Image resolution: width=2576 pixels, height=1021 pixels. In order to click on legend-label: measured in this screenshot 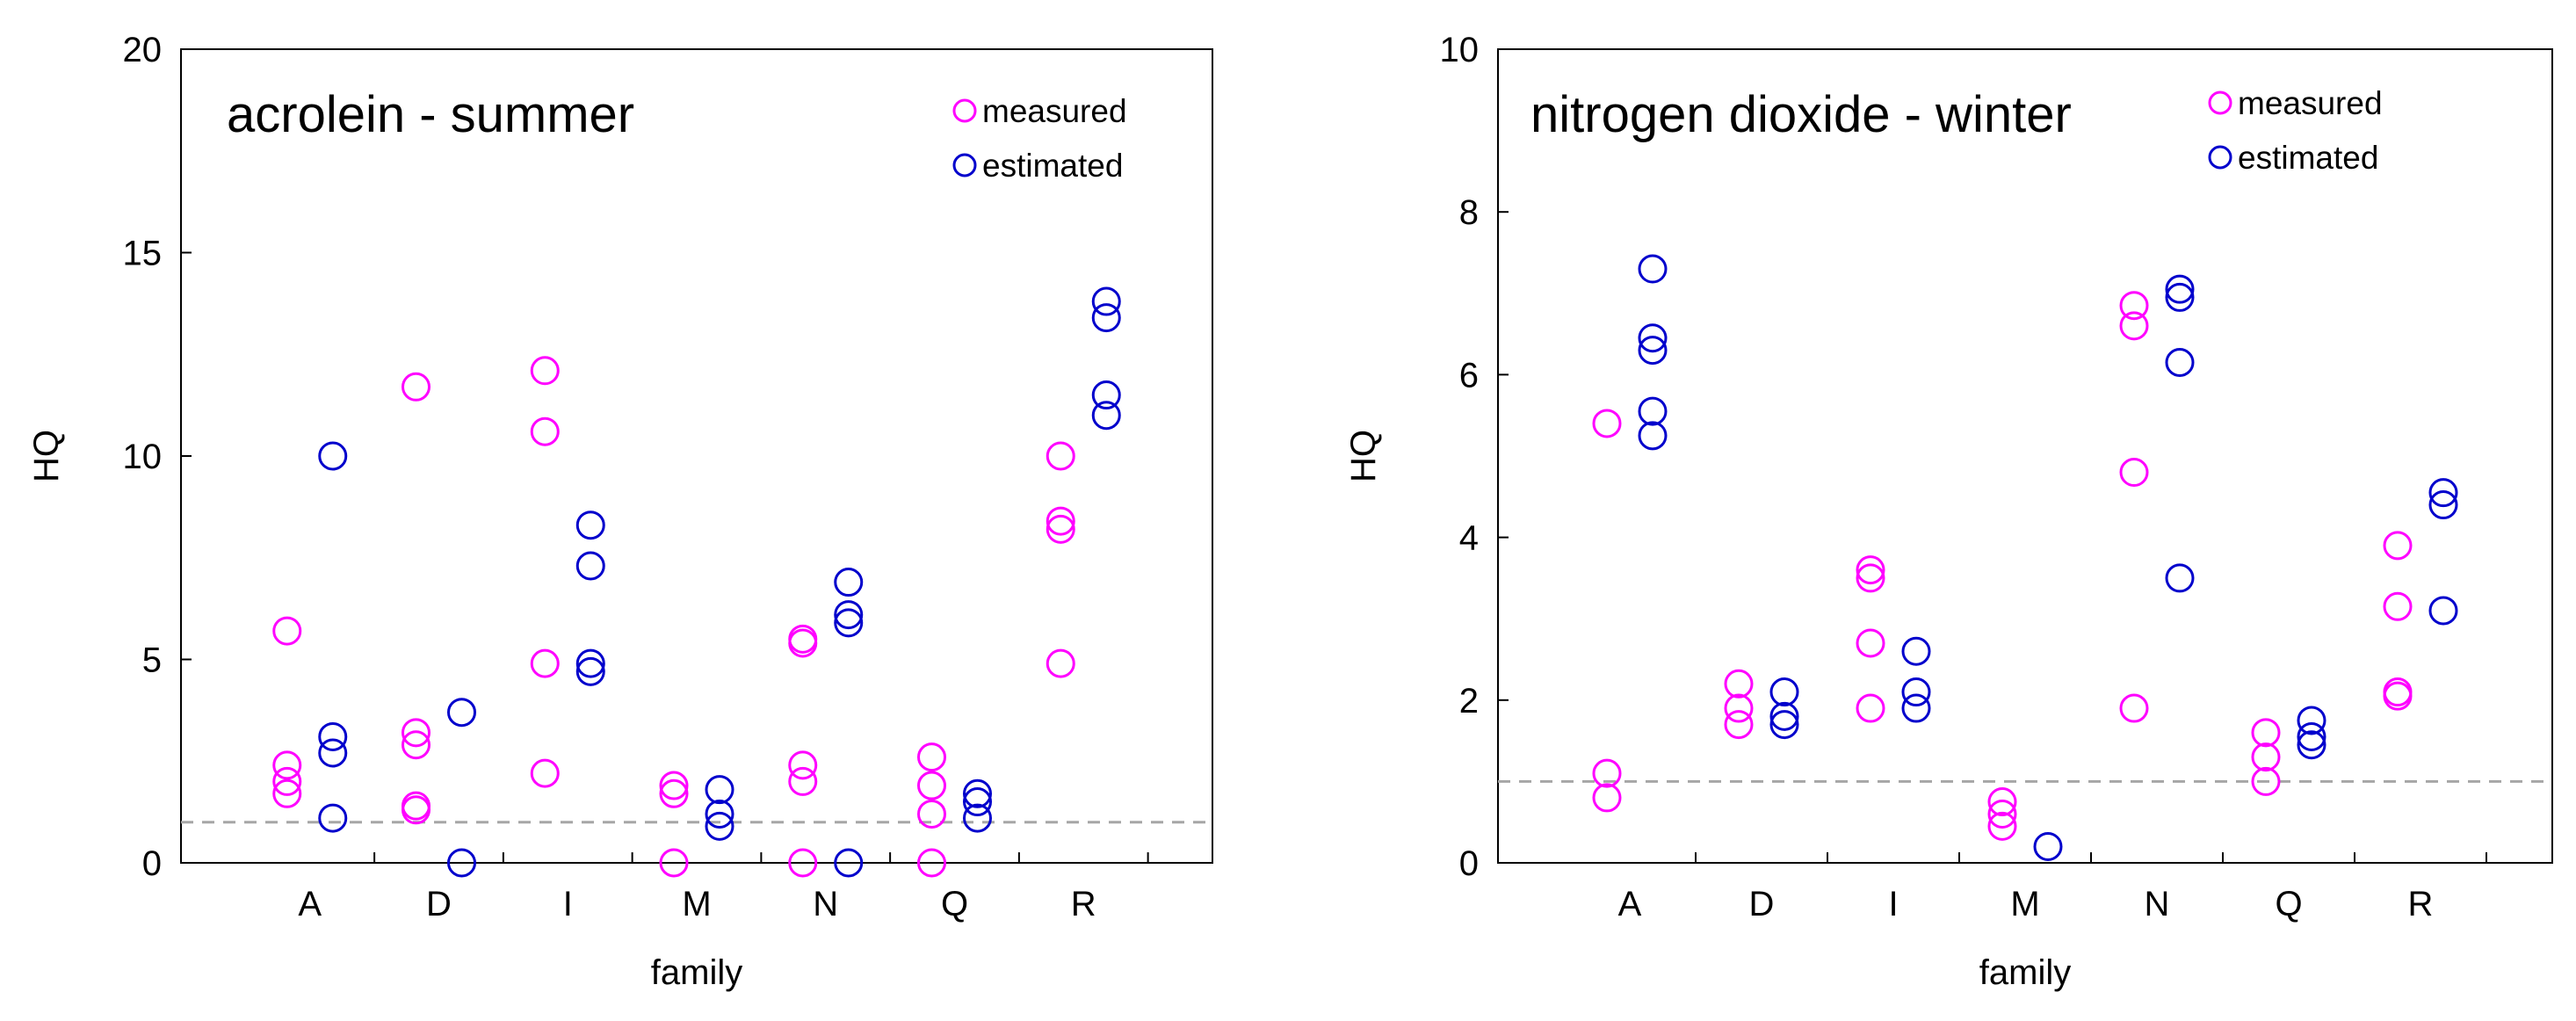, I will do `click(1054, 111)`.